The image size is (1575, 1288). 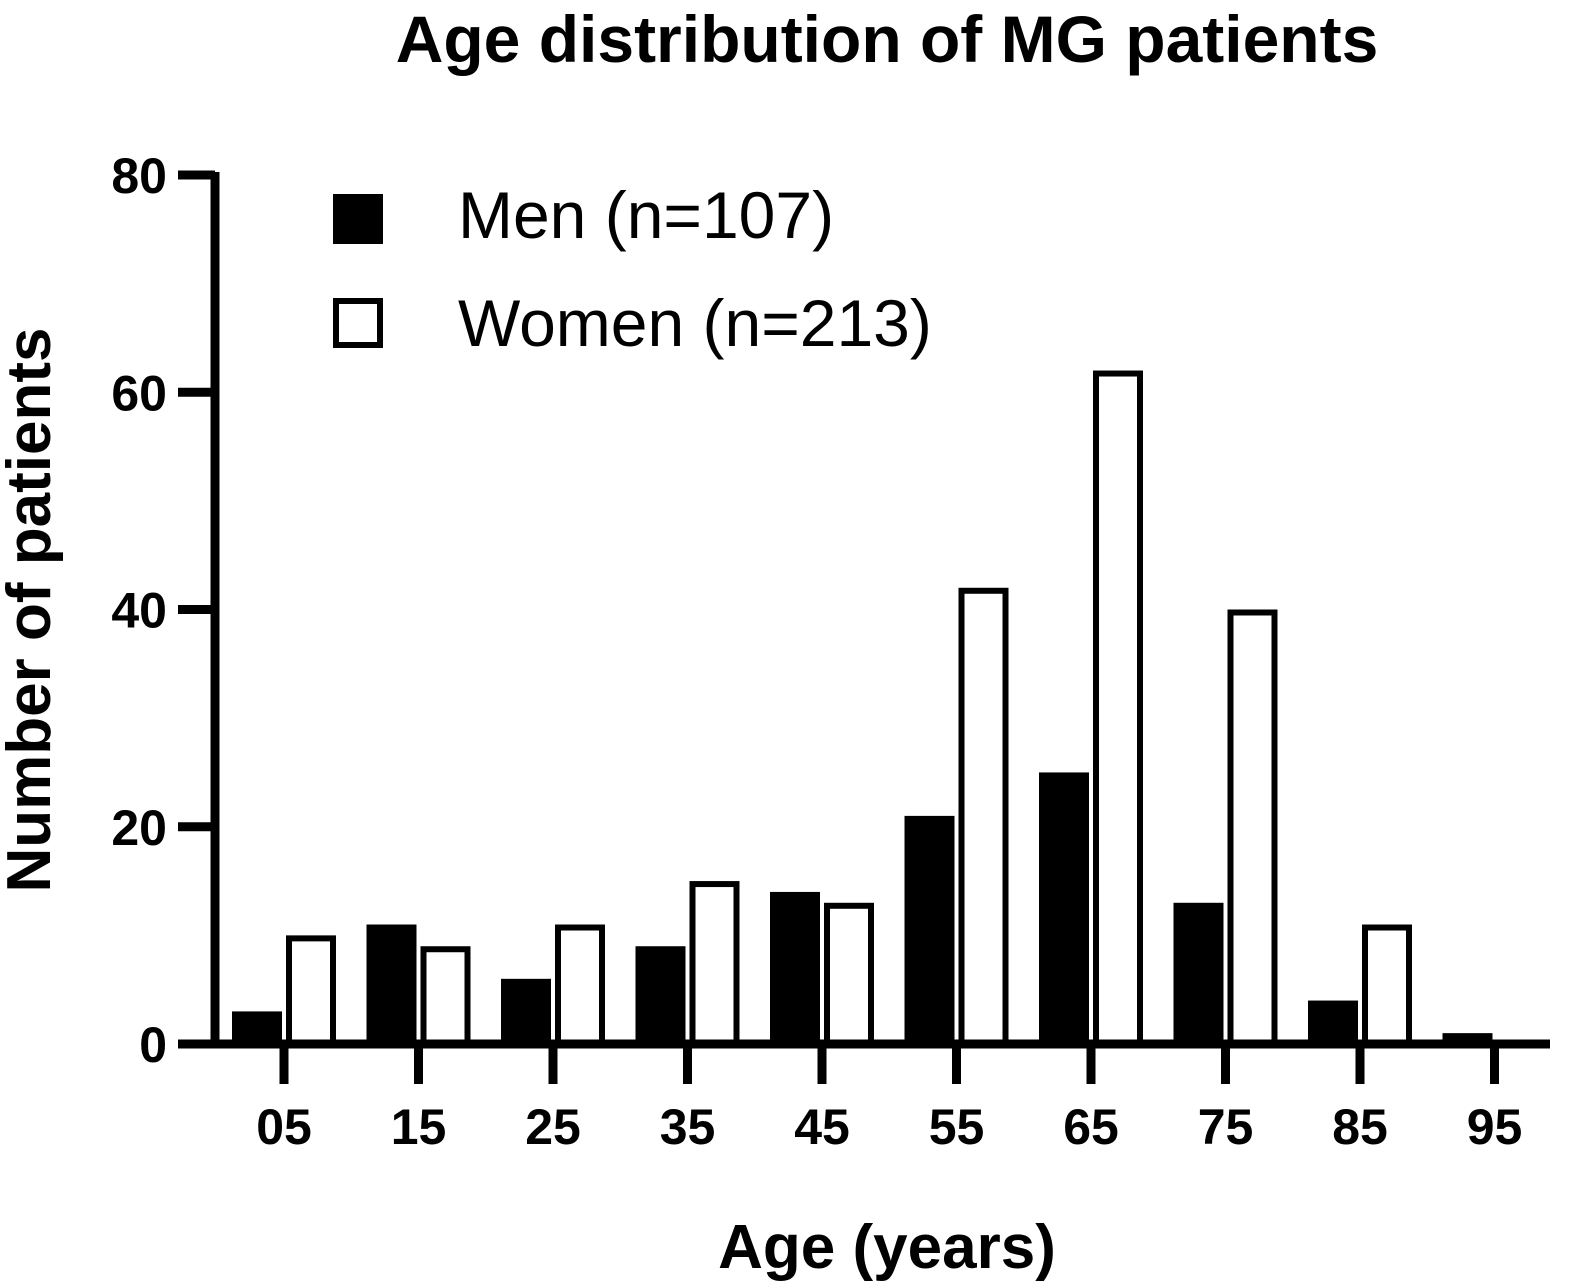 What do you see at coordinates (646, 215) in the screenshot?
I see `legend-label-men: Men (n=107)` at bounding box center [646, 215].